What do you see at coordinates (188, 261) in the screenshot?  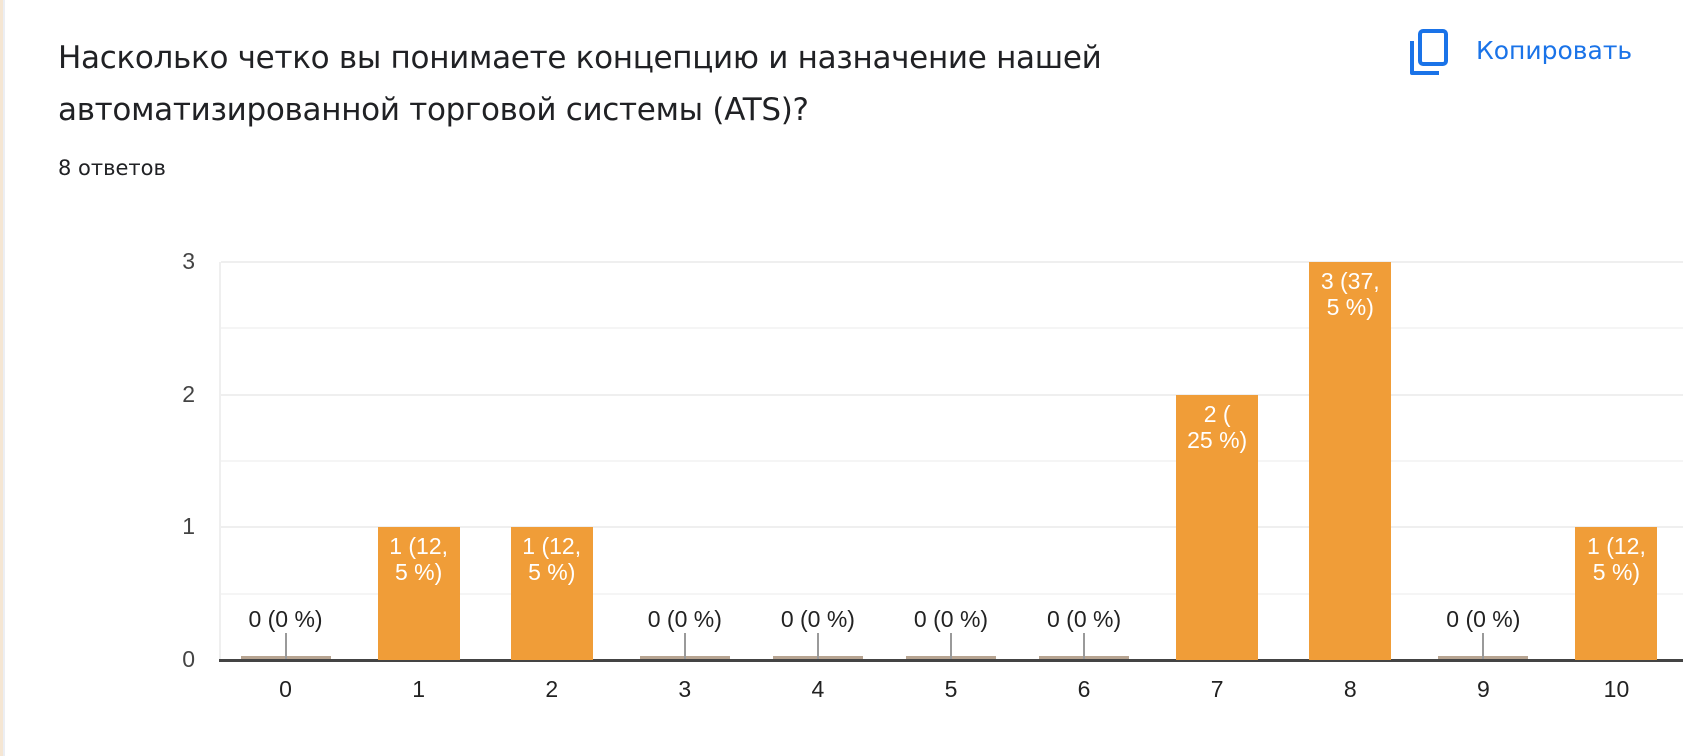 I see `y-axis-tick-label: 3` at bounding box center [188, 261].